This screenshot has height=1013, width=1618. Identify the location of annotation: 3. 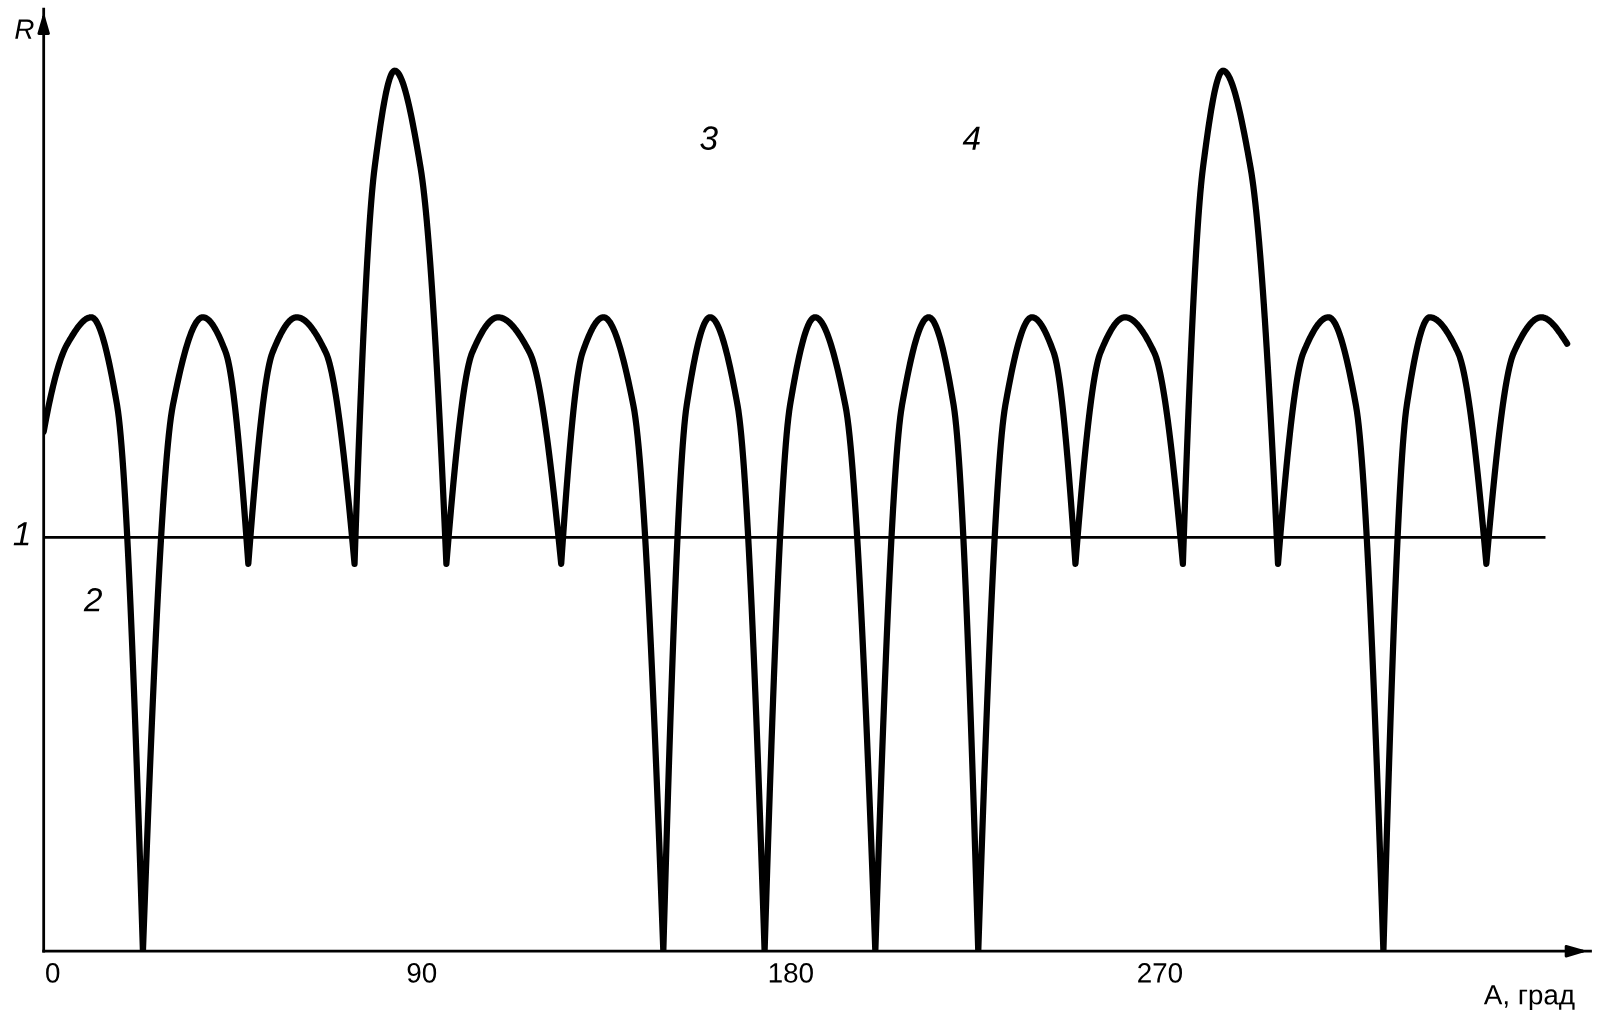
(709, 138).